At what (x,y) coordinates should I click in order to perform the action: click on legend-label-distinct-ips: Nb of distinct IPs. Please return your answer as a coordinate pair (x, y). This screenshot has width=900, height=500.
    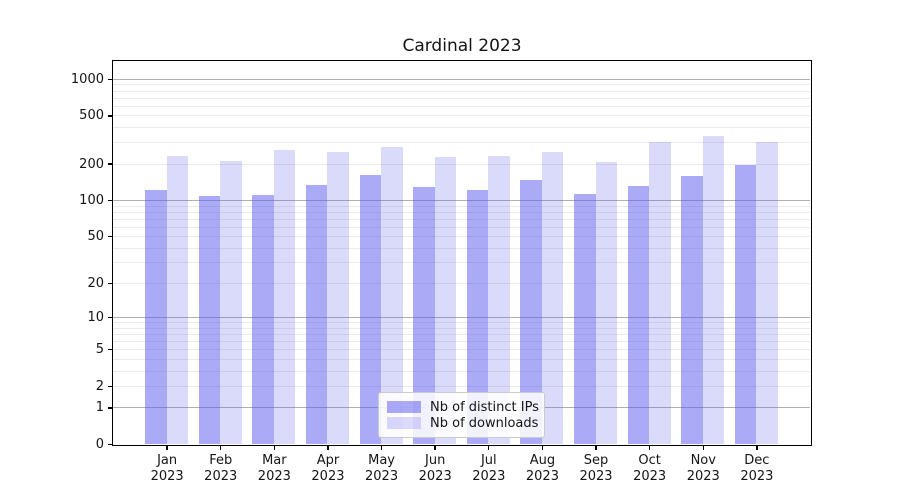
    Looking at the image, I should click on (484, 407).